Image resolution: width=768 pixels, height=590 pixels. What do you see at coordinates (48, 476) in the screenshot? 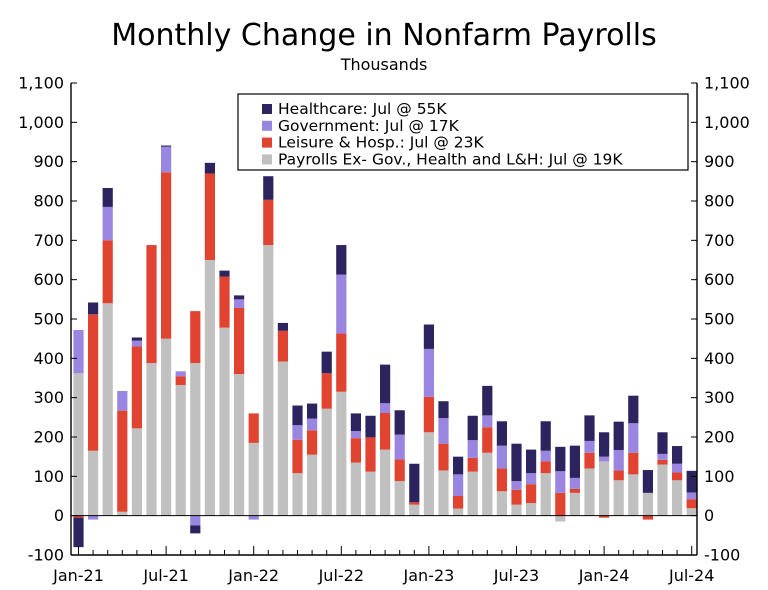
I see `y-tick-label-left: 100` at bounding box center [48, 476].